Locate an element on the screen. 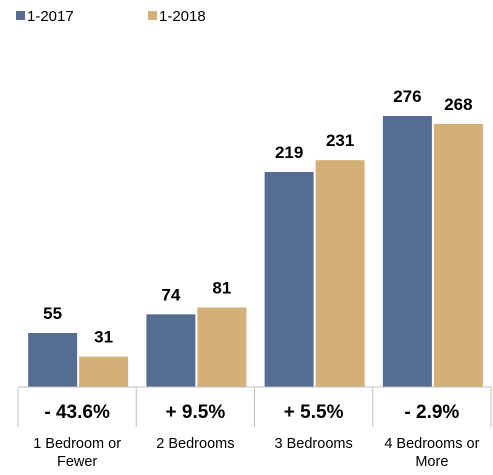 The width and height of the screenshot is (493, 475). category-label-0-0: 1 Bedroom or is located at coordinates (77, 444).